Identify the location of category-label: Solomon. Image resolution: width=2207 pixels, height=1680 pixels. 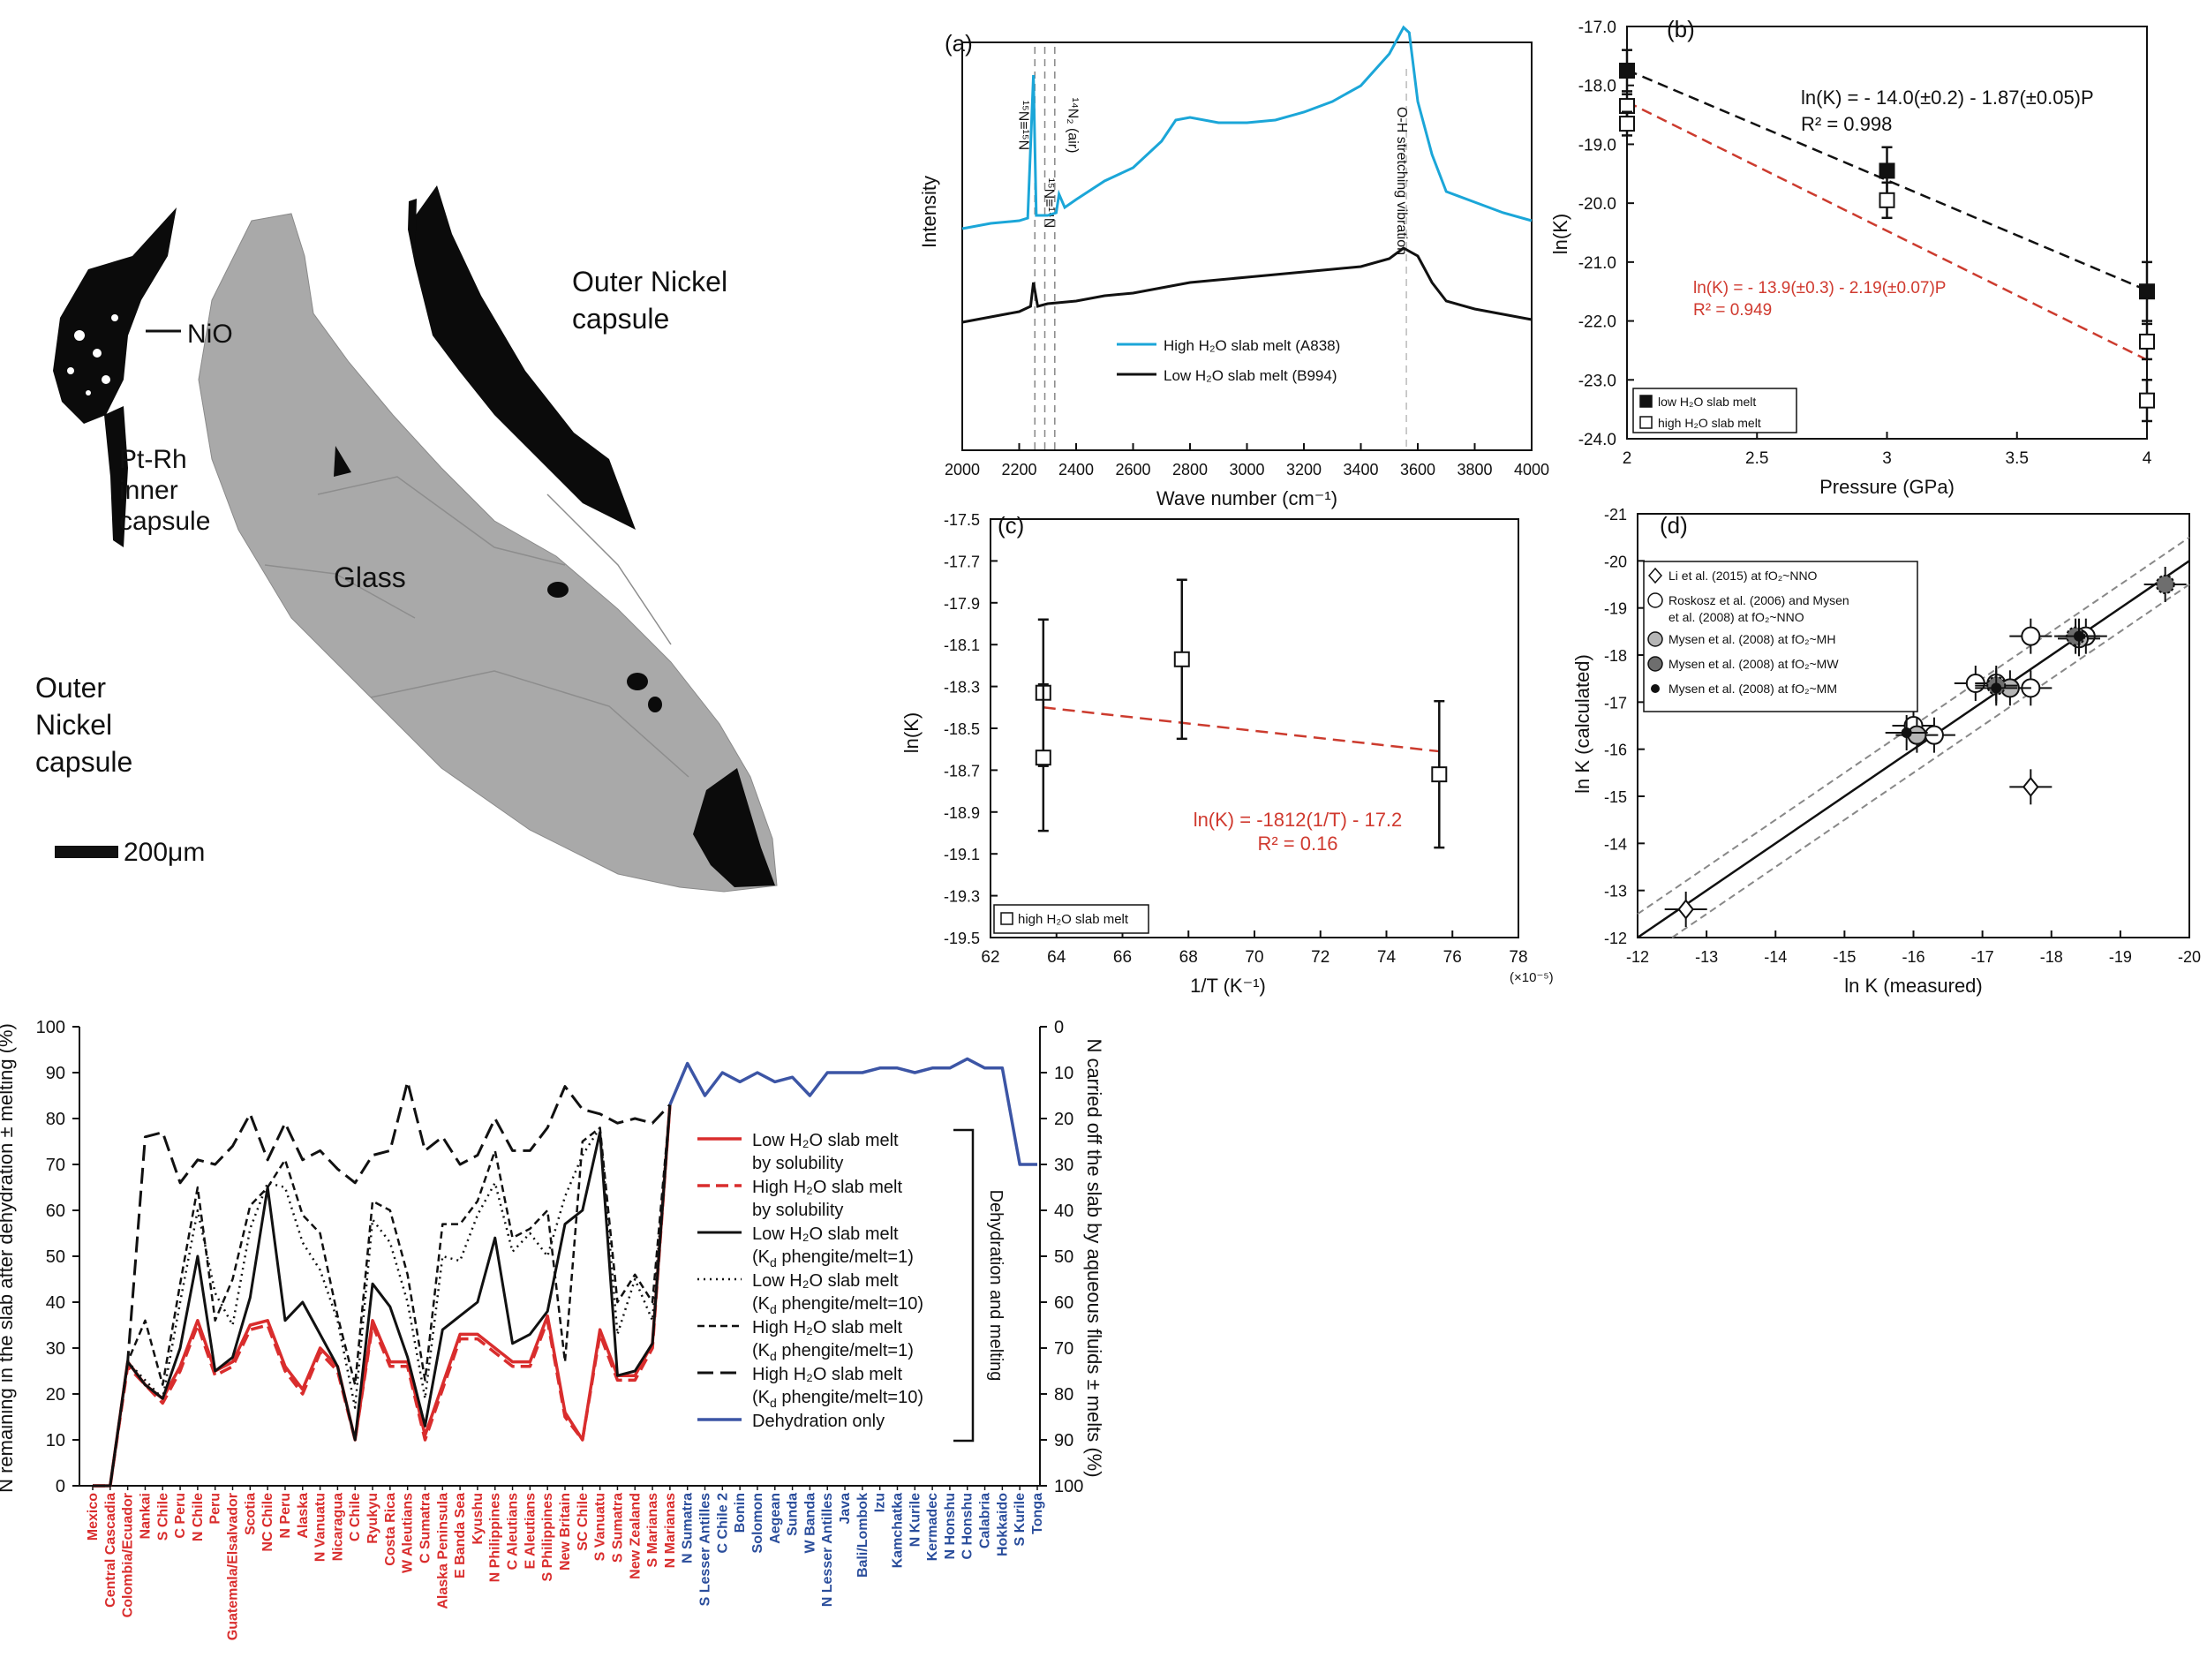
(757, 1523).